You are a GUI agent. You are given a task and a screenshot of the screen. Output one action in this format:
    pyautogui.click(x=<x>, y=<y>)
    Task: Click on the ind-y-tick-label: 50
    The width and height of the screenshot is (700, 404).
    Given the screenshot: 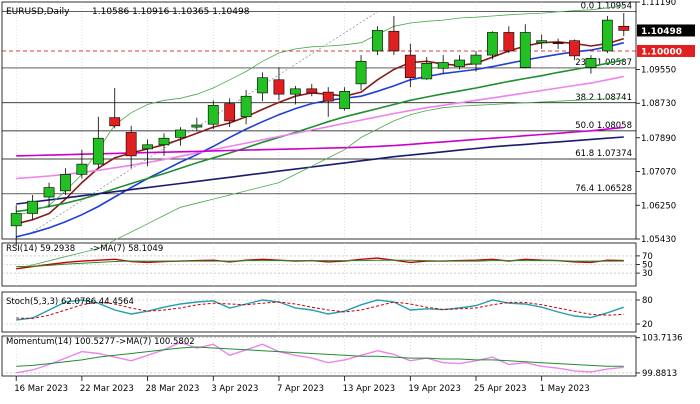 What is the action you would take?
    pyautogui.click(x=647, y=266)
    